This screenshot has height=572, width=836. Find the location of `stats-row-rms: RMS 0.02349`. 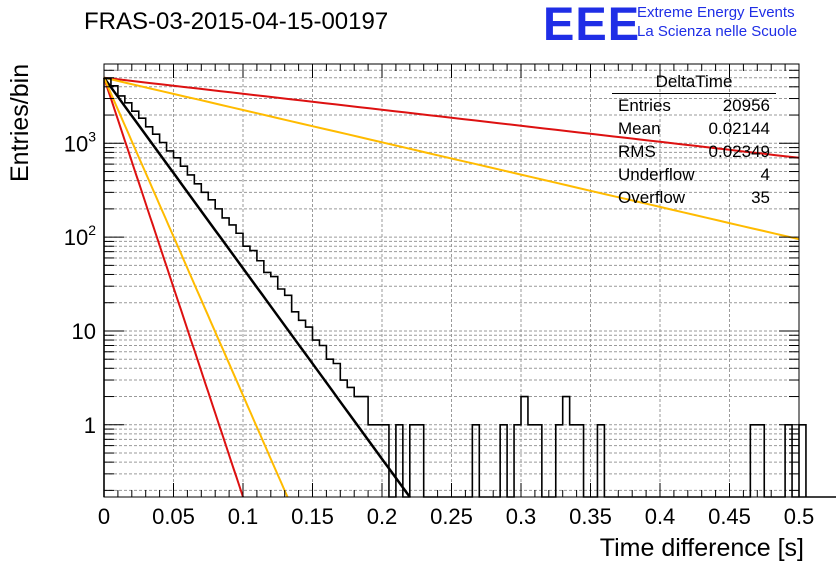

stats-row-rms: RMS 0.02349 is located at coordinates (694, 151).